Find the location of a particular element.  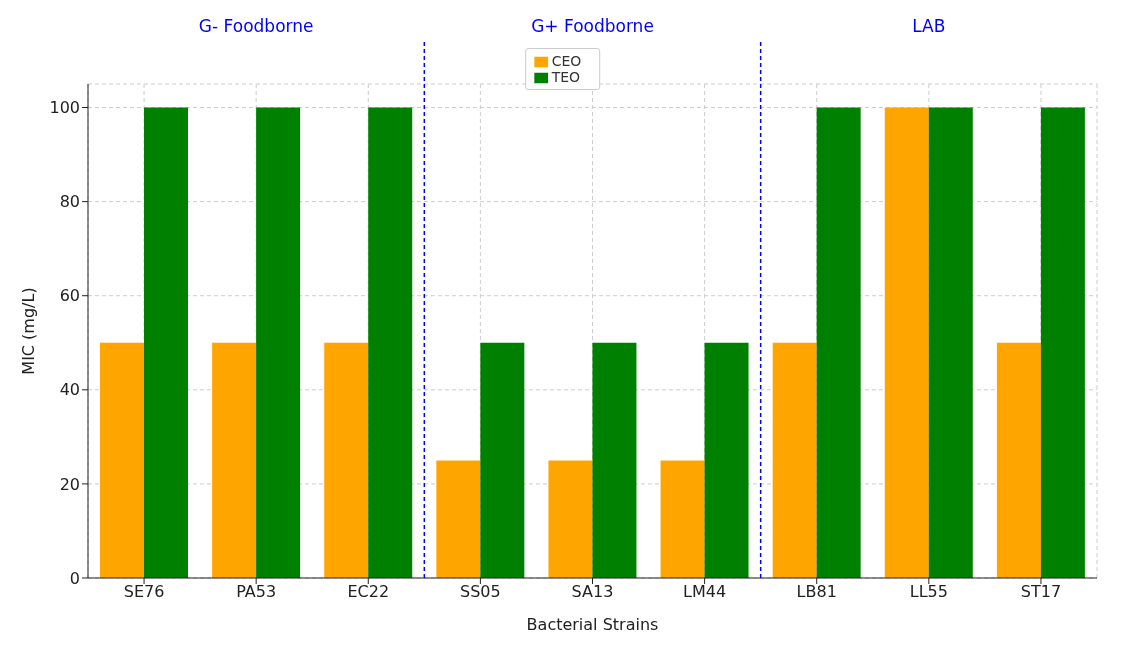

x-tick-label: EC22 is located at coordinates (368, 592).